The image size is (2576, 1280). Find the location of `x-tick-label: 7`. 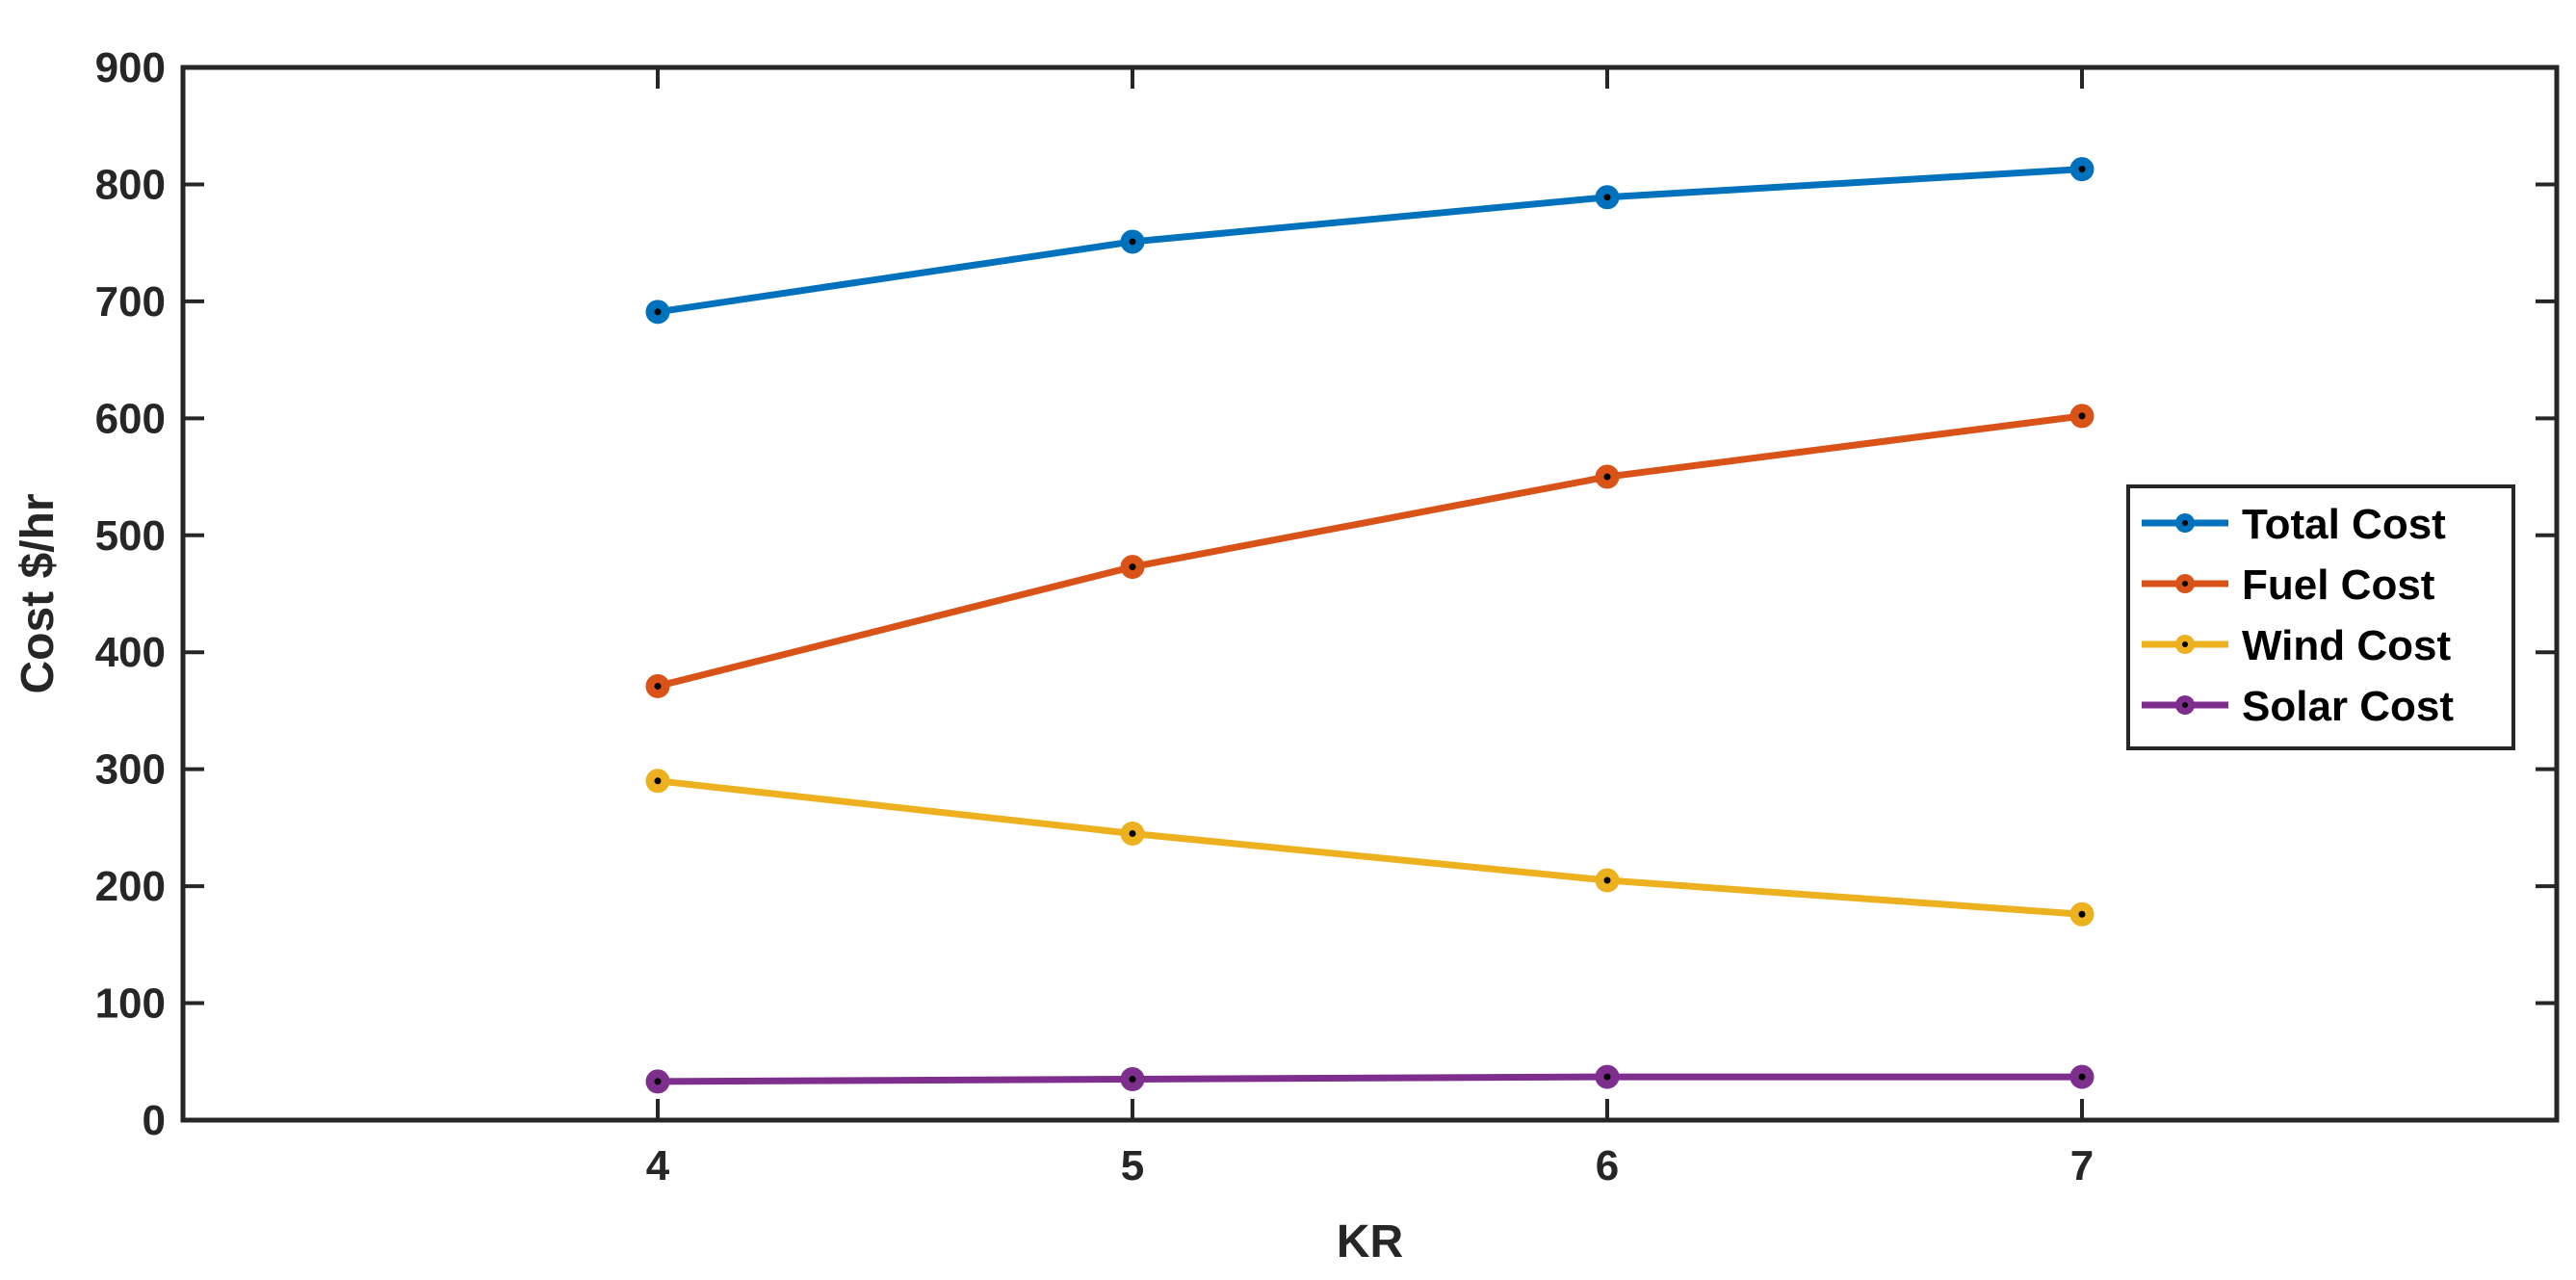

x-tick-label: 7 is located at coordinates (2082, 1165).